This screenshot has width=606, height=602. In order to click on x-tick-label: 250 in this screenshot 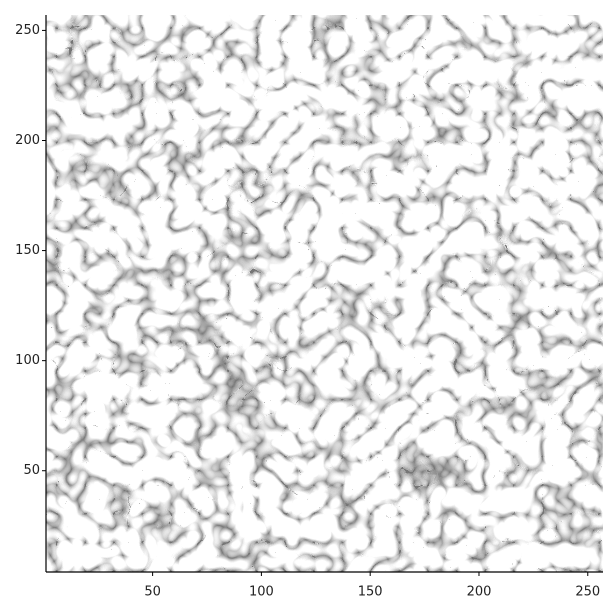, I will do `click(587, 592)`.